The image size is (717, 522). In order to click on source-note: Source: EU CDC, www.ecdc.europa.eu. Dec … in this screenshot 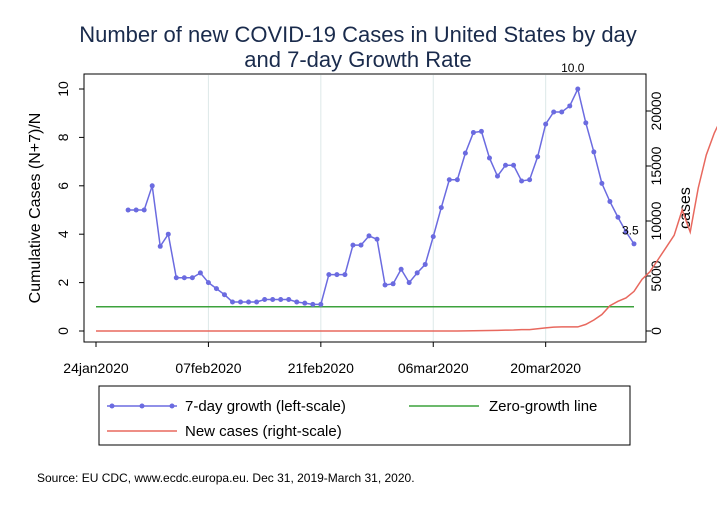, I will do `click(226, 478)`.